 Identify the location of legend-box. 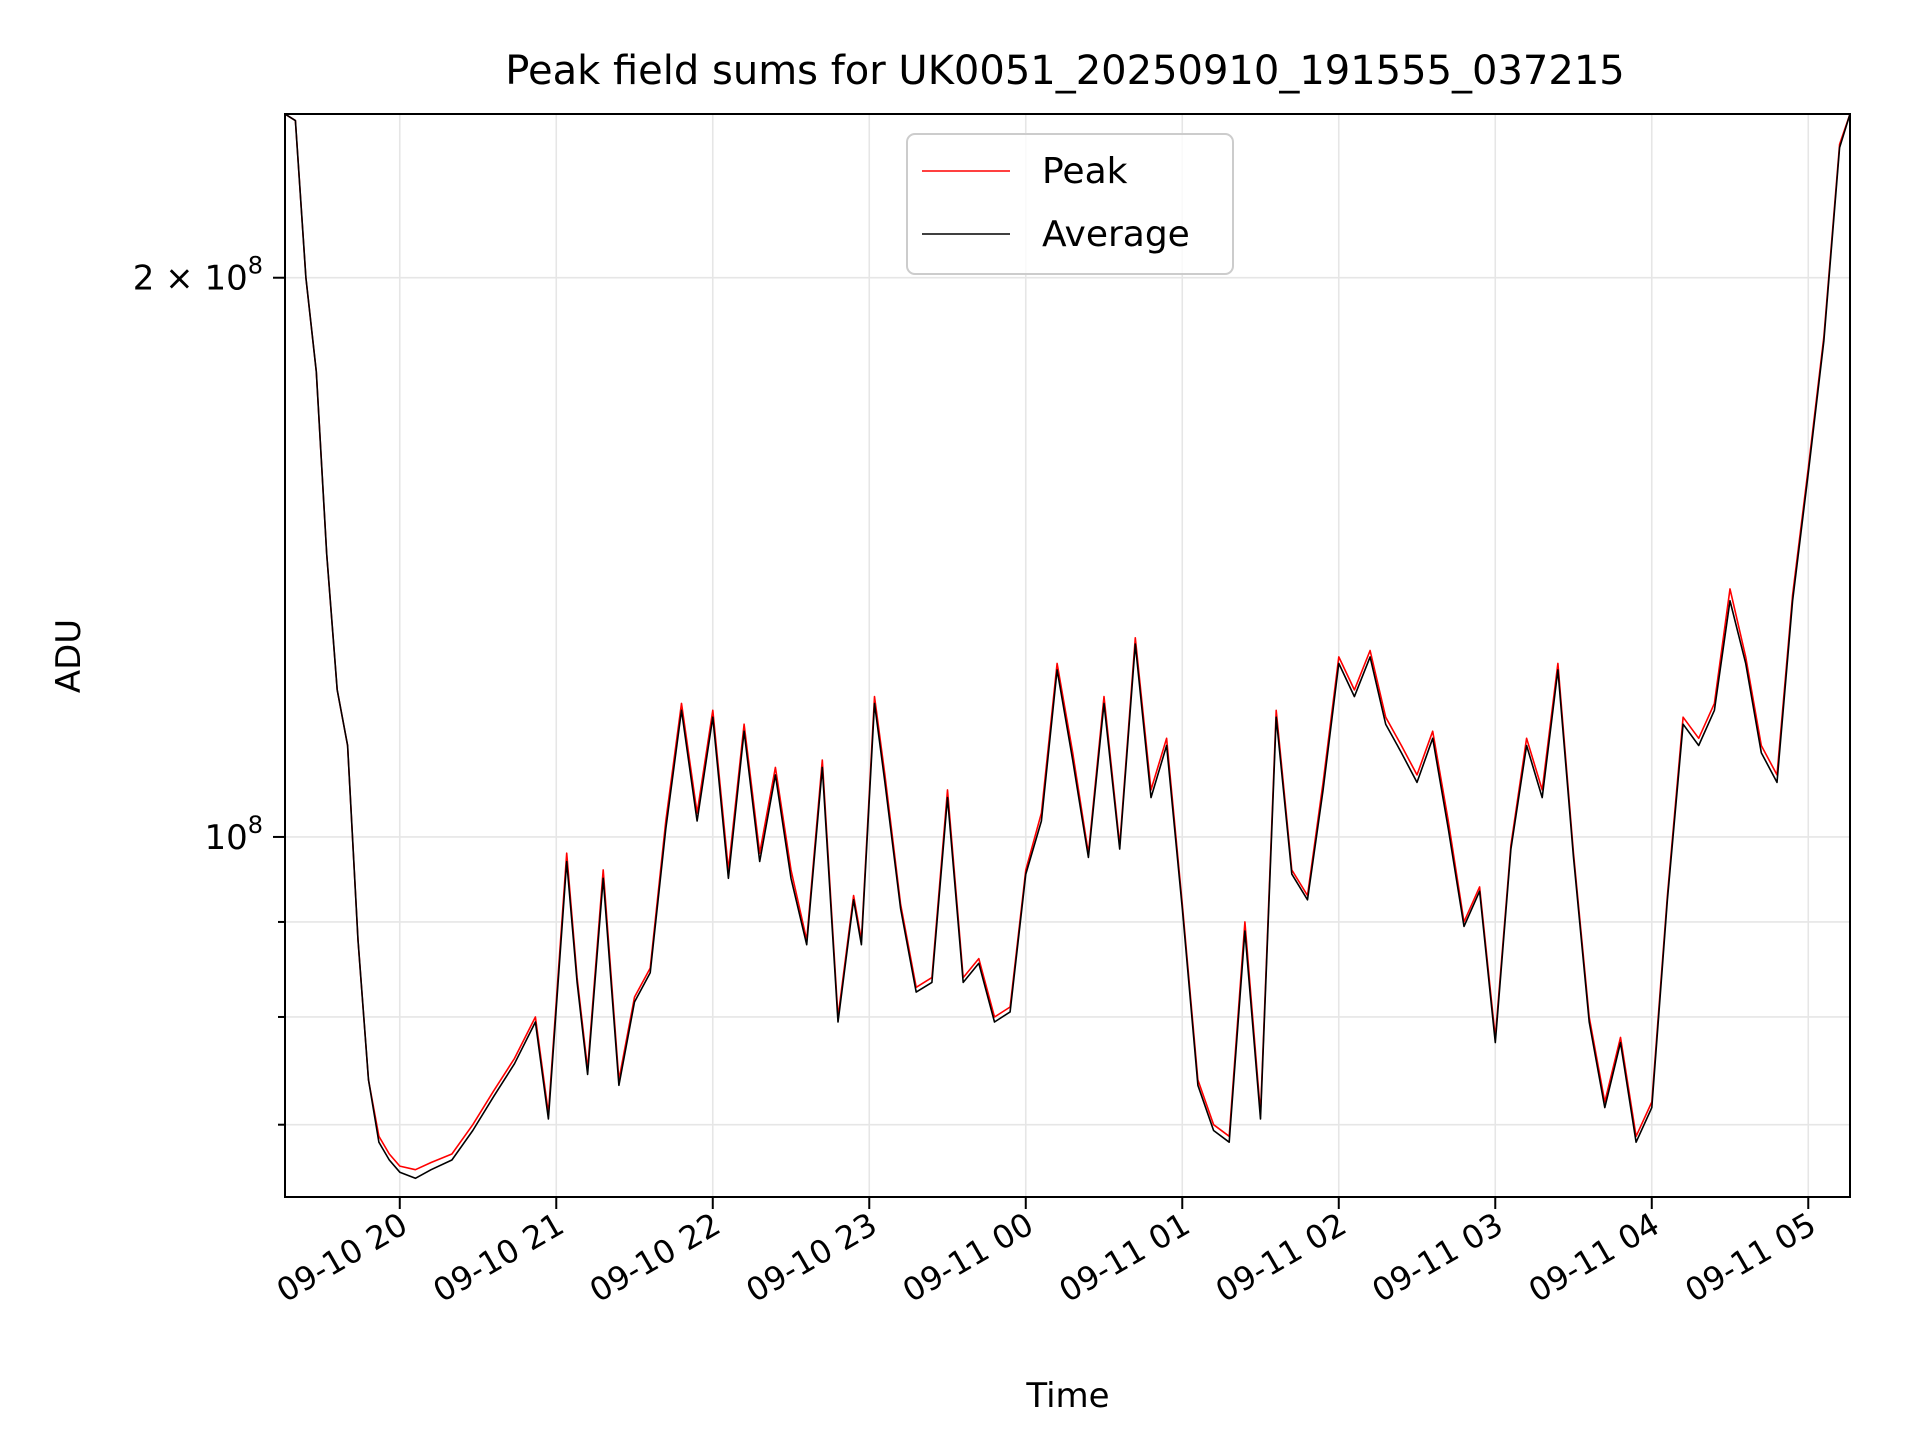
(1070, 204).